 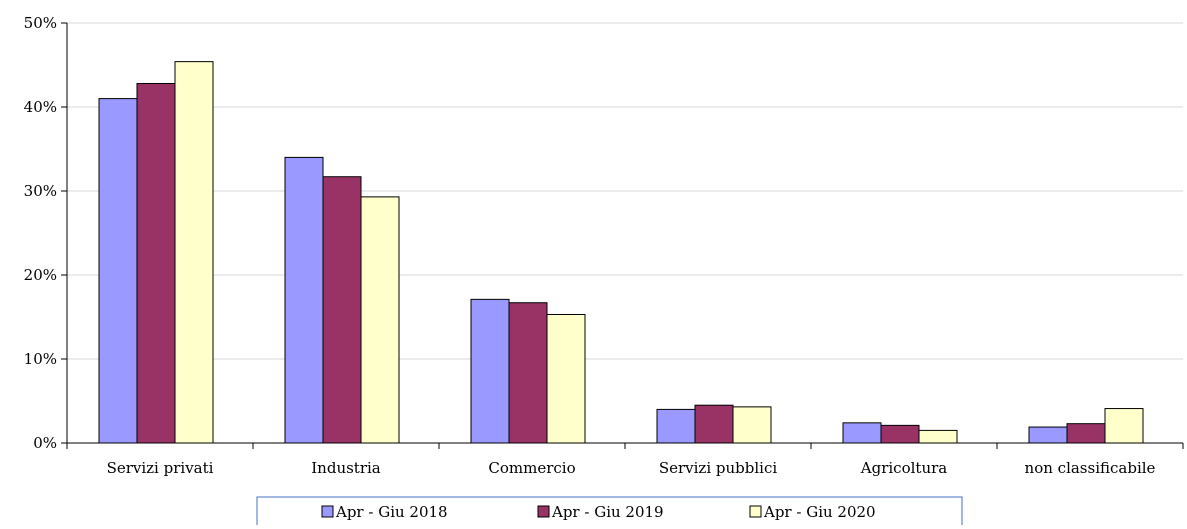 What do you see at coordinates (40, 359) in the screenshot?
I see `y-tick-label: 10%` at bounding box center [40, 359].